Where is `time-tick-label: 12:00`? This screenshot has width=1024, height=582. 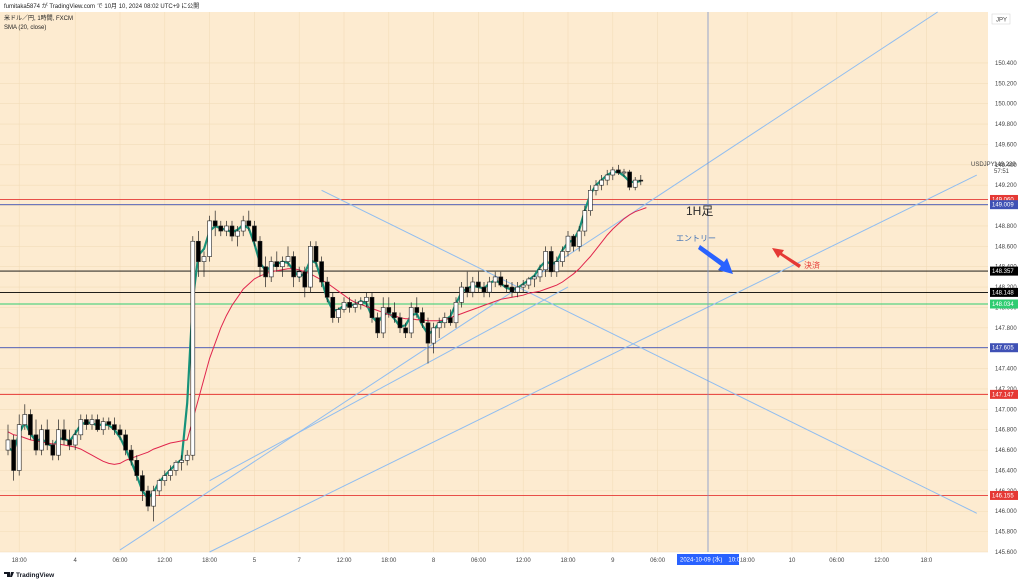
time-tick-label: 12:00 is located at coordinates (344, 561).